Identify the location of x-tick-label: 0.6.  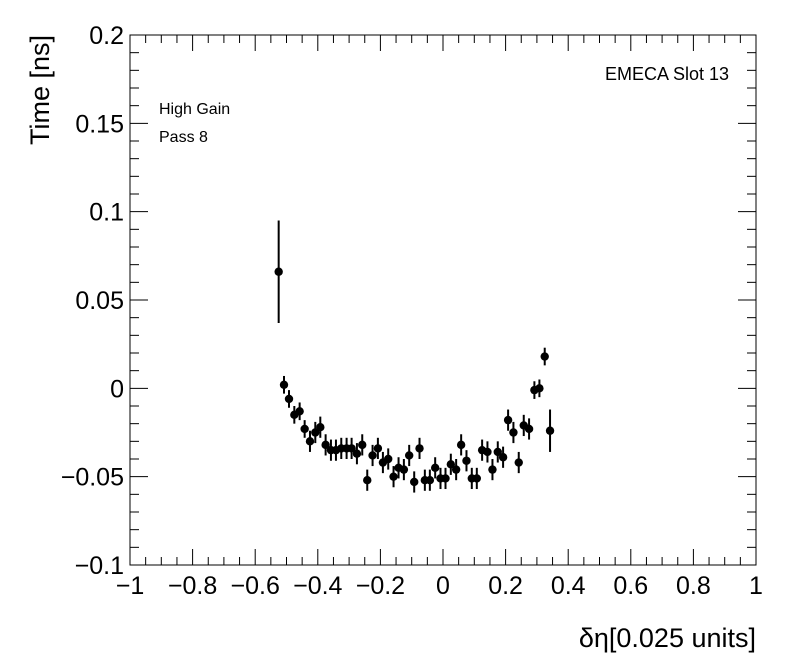
(630, 586).